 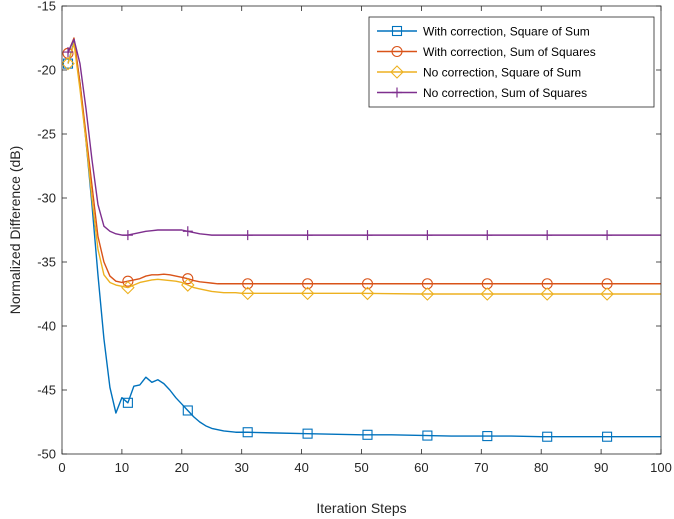 I want to click on y-tick-label: -30, so click(x=46, y=198).